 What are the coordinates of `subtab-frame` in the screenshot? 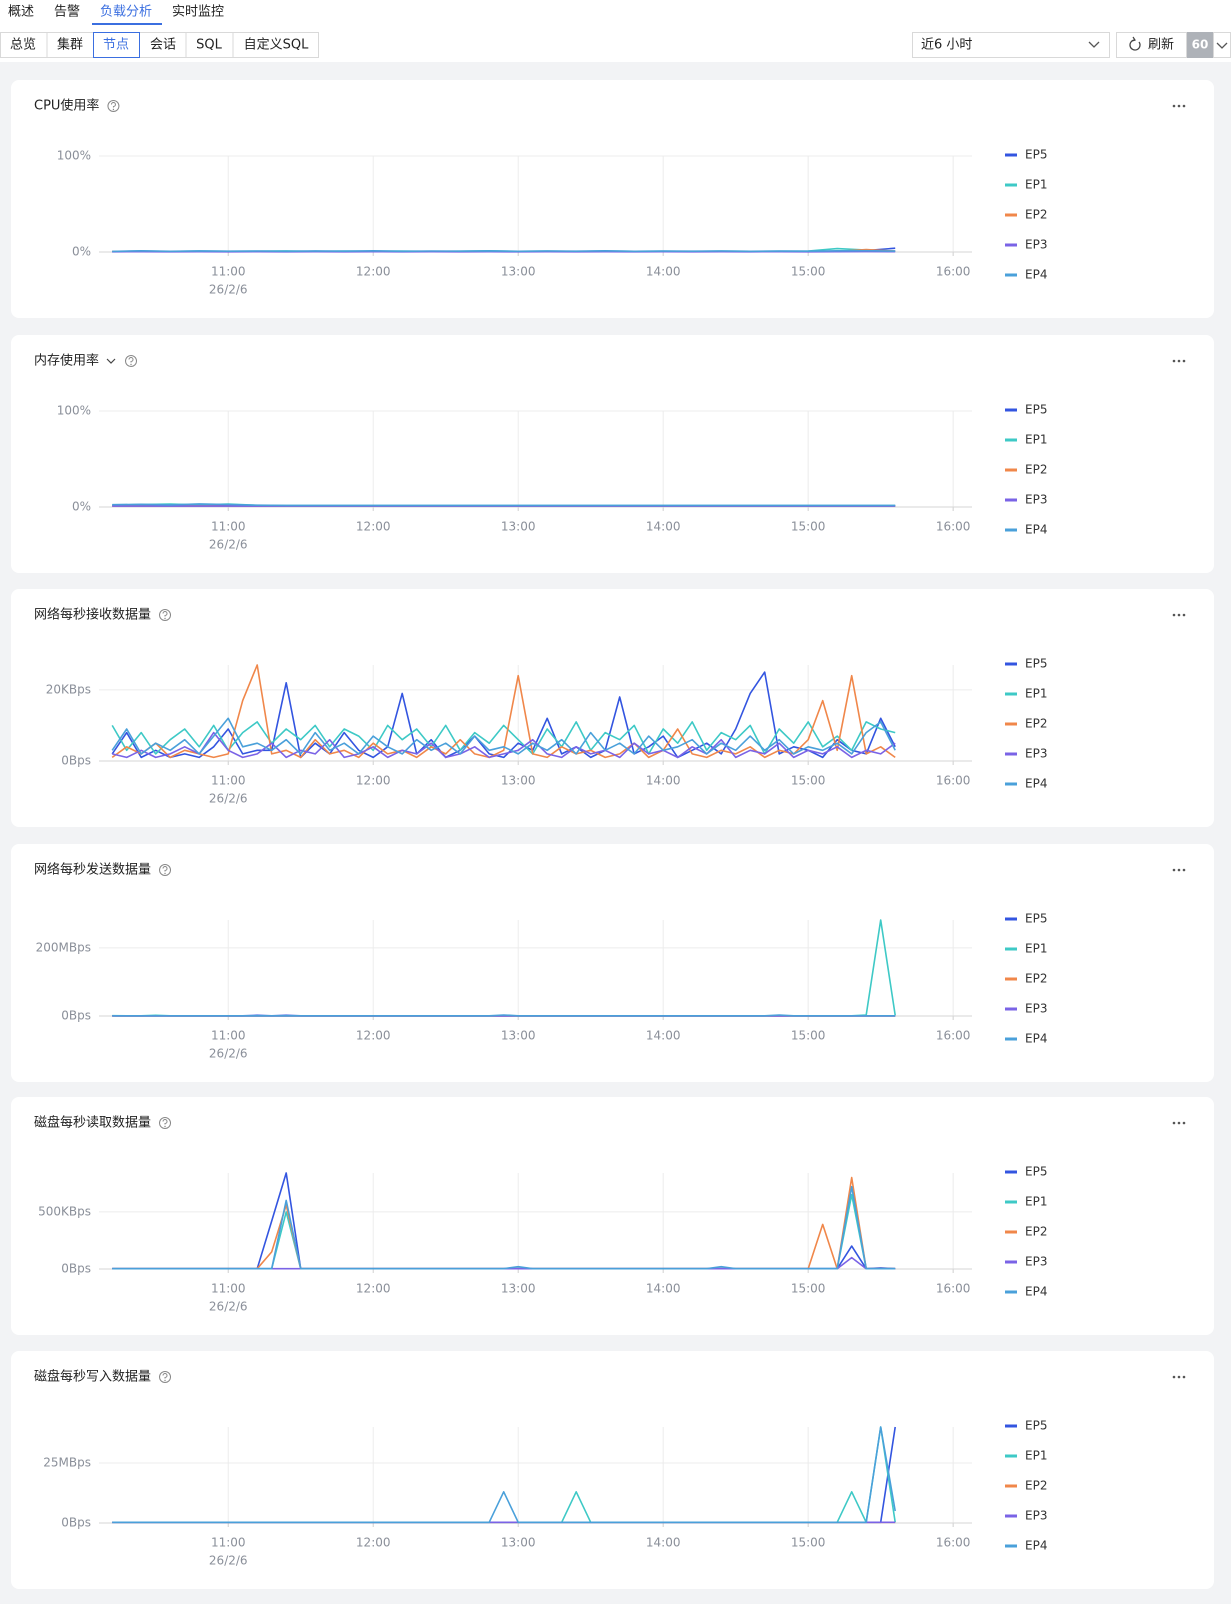 It's located at (159, 45).